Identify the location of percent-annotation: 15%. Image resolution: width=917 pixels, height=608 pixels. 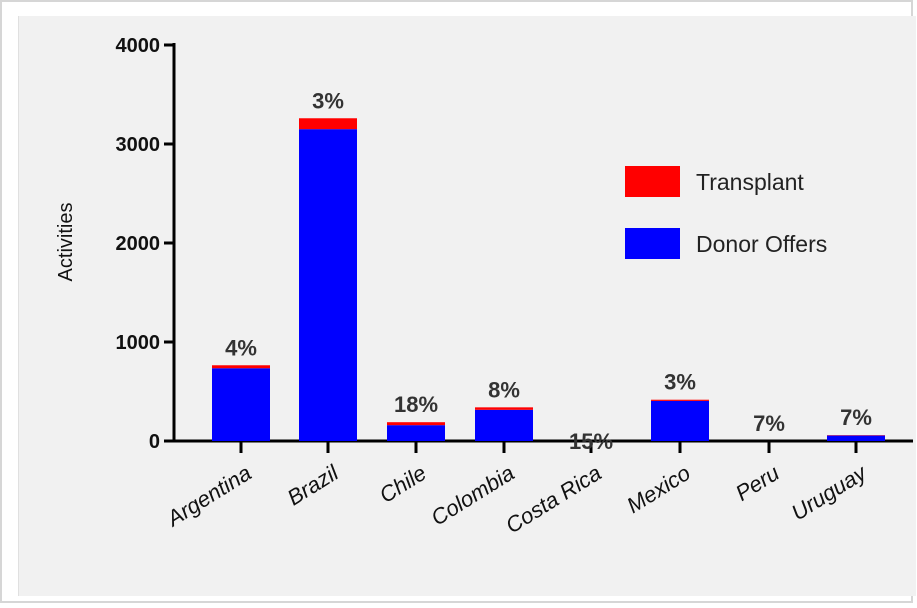
(591, 441).